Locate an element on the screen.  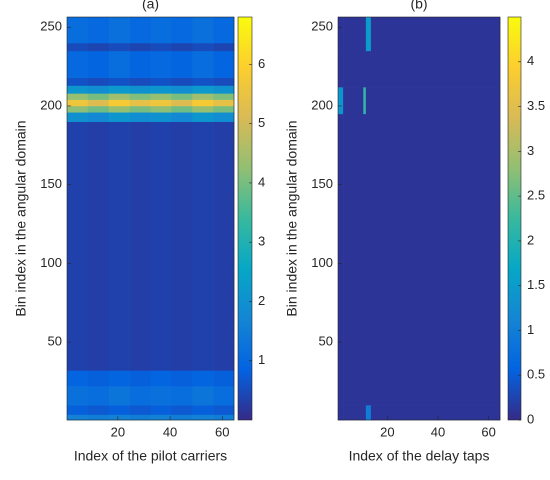
colorbar-tick-label: 0.5 is located at coordinates (536, 374).